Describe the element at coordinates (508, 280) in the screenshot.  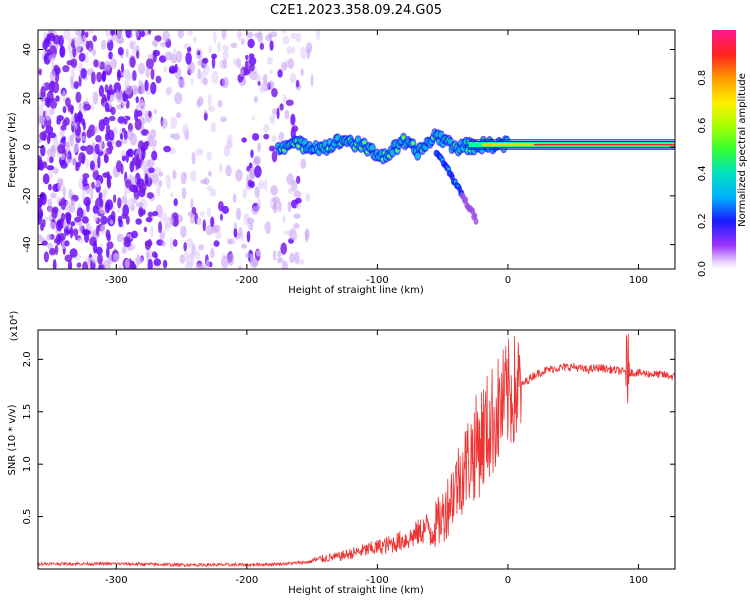
I see `x-tick-label: 0` at that location.